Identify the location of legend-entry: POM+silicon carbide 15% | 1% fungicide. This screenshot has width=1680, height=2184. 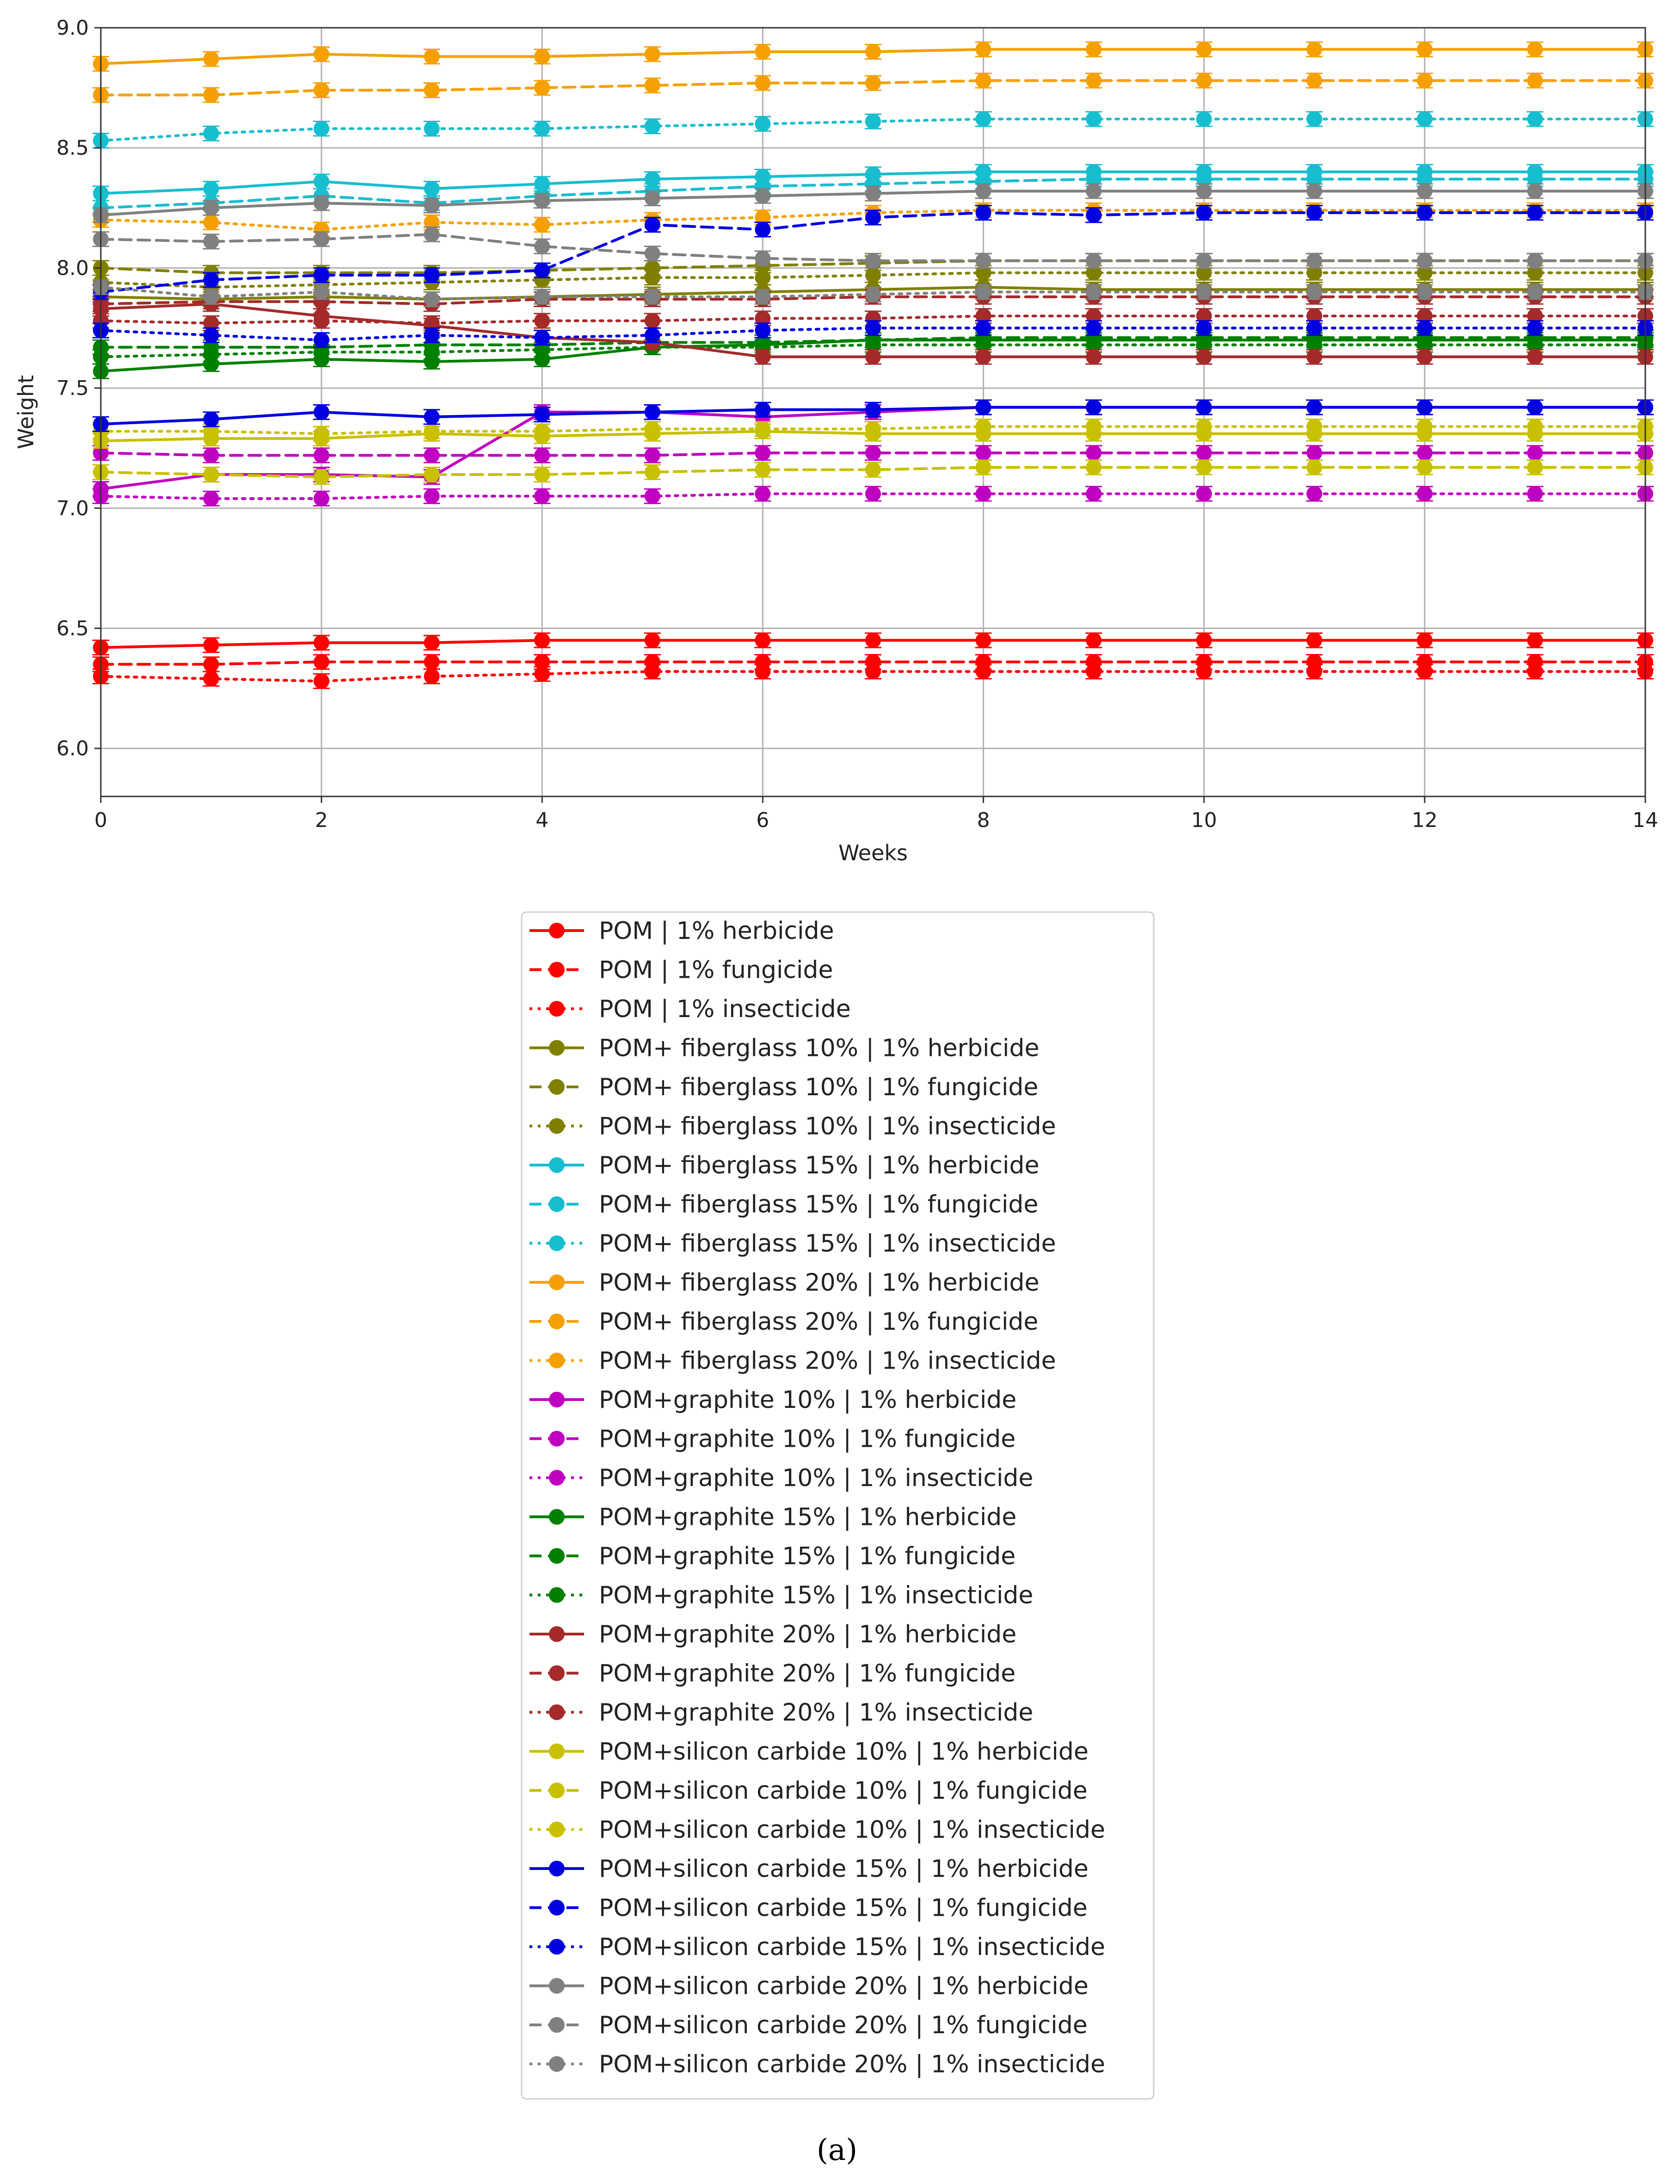
(808, 1908).